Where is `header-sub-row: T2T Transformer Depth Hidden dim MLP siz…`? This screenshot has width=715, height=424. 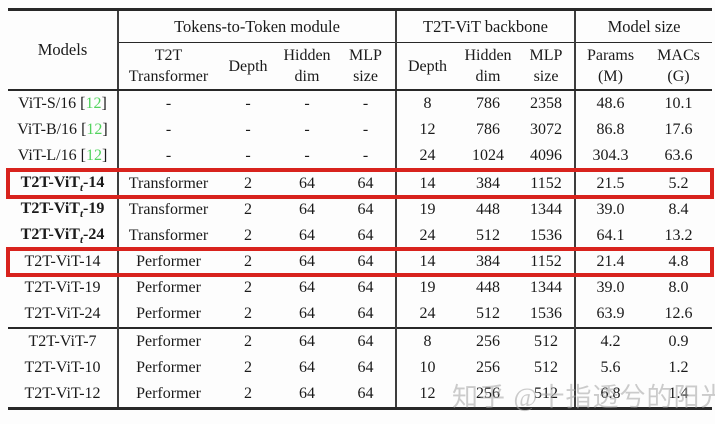
header-sub-row: T2T Transformer Depth Hidden dim MLP siz… is located at coordinates (360, 66).